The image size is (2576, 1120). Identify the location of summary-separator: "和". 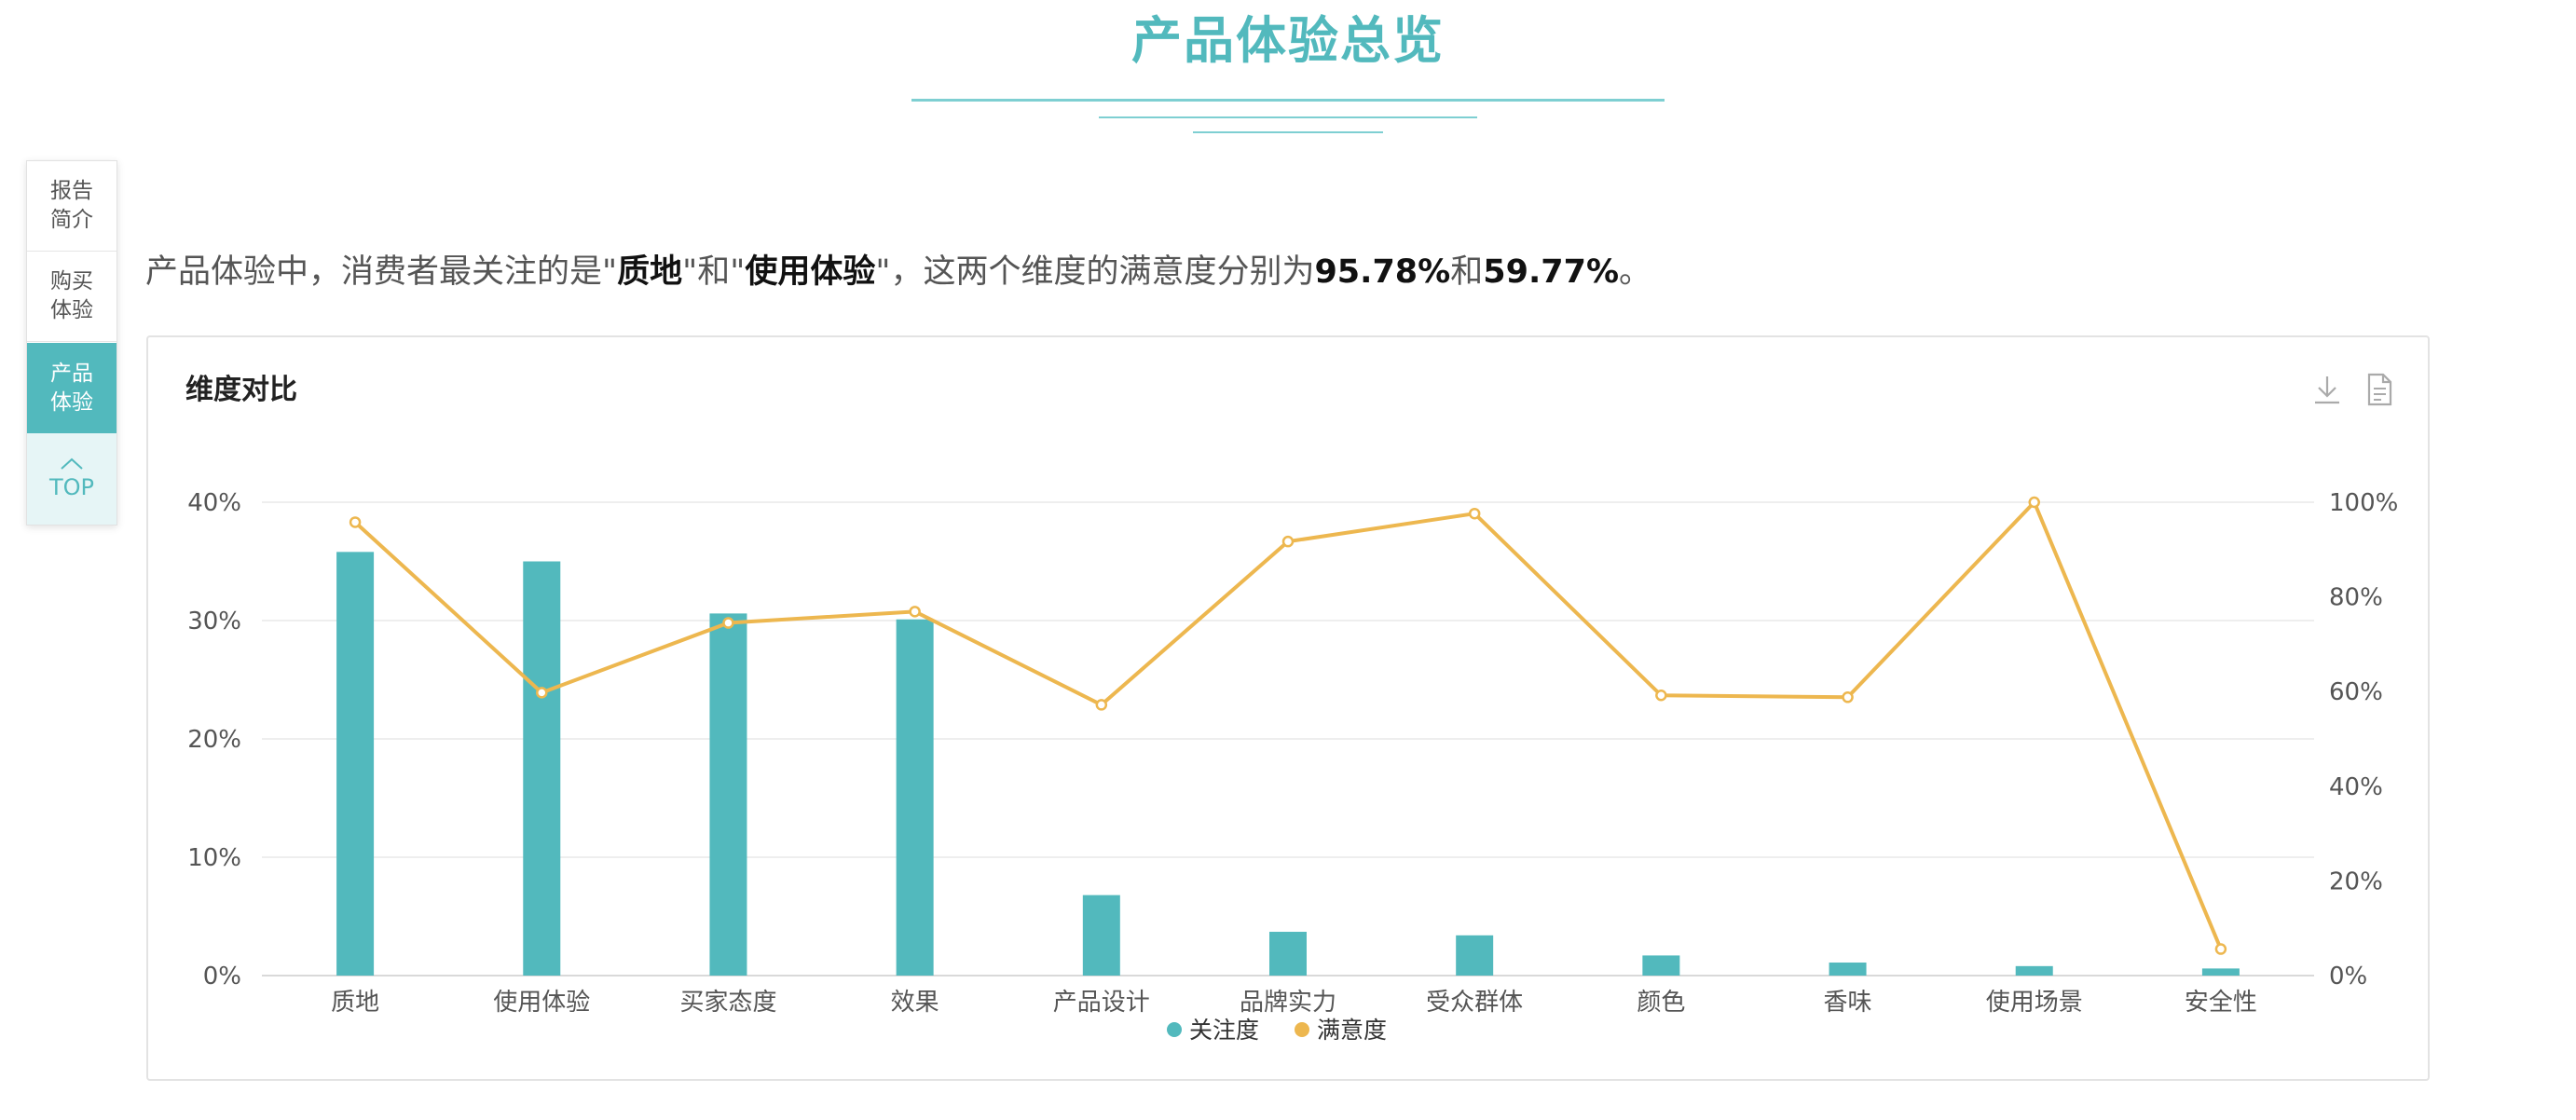
(714, 272).